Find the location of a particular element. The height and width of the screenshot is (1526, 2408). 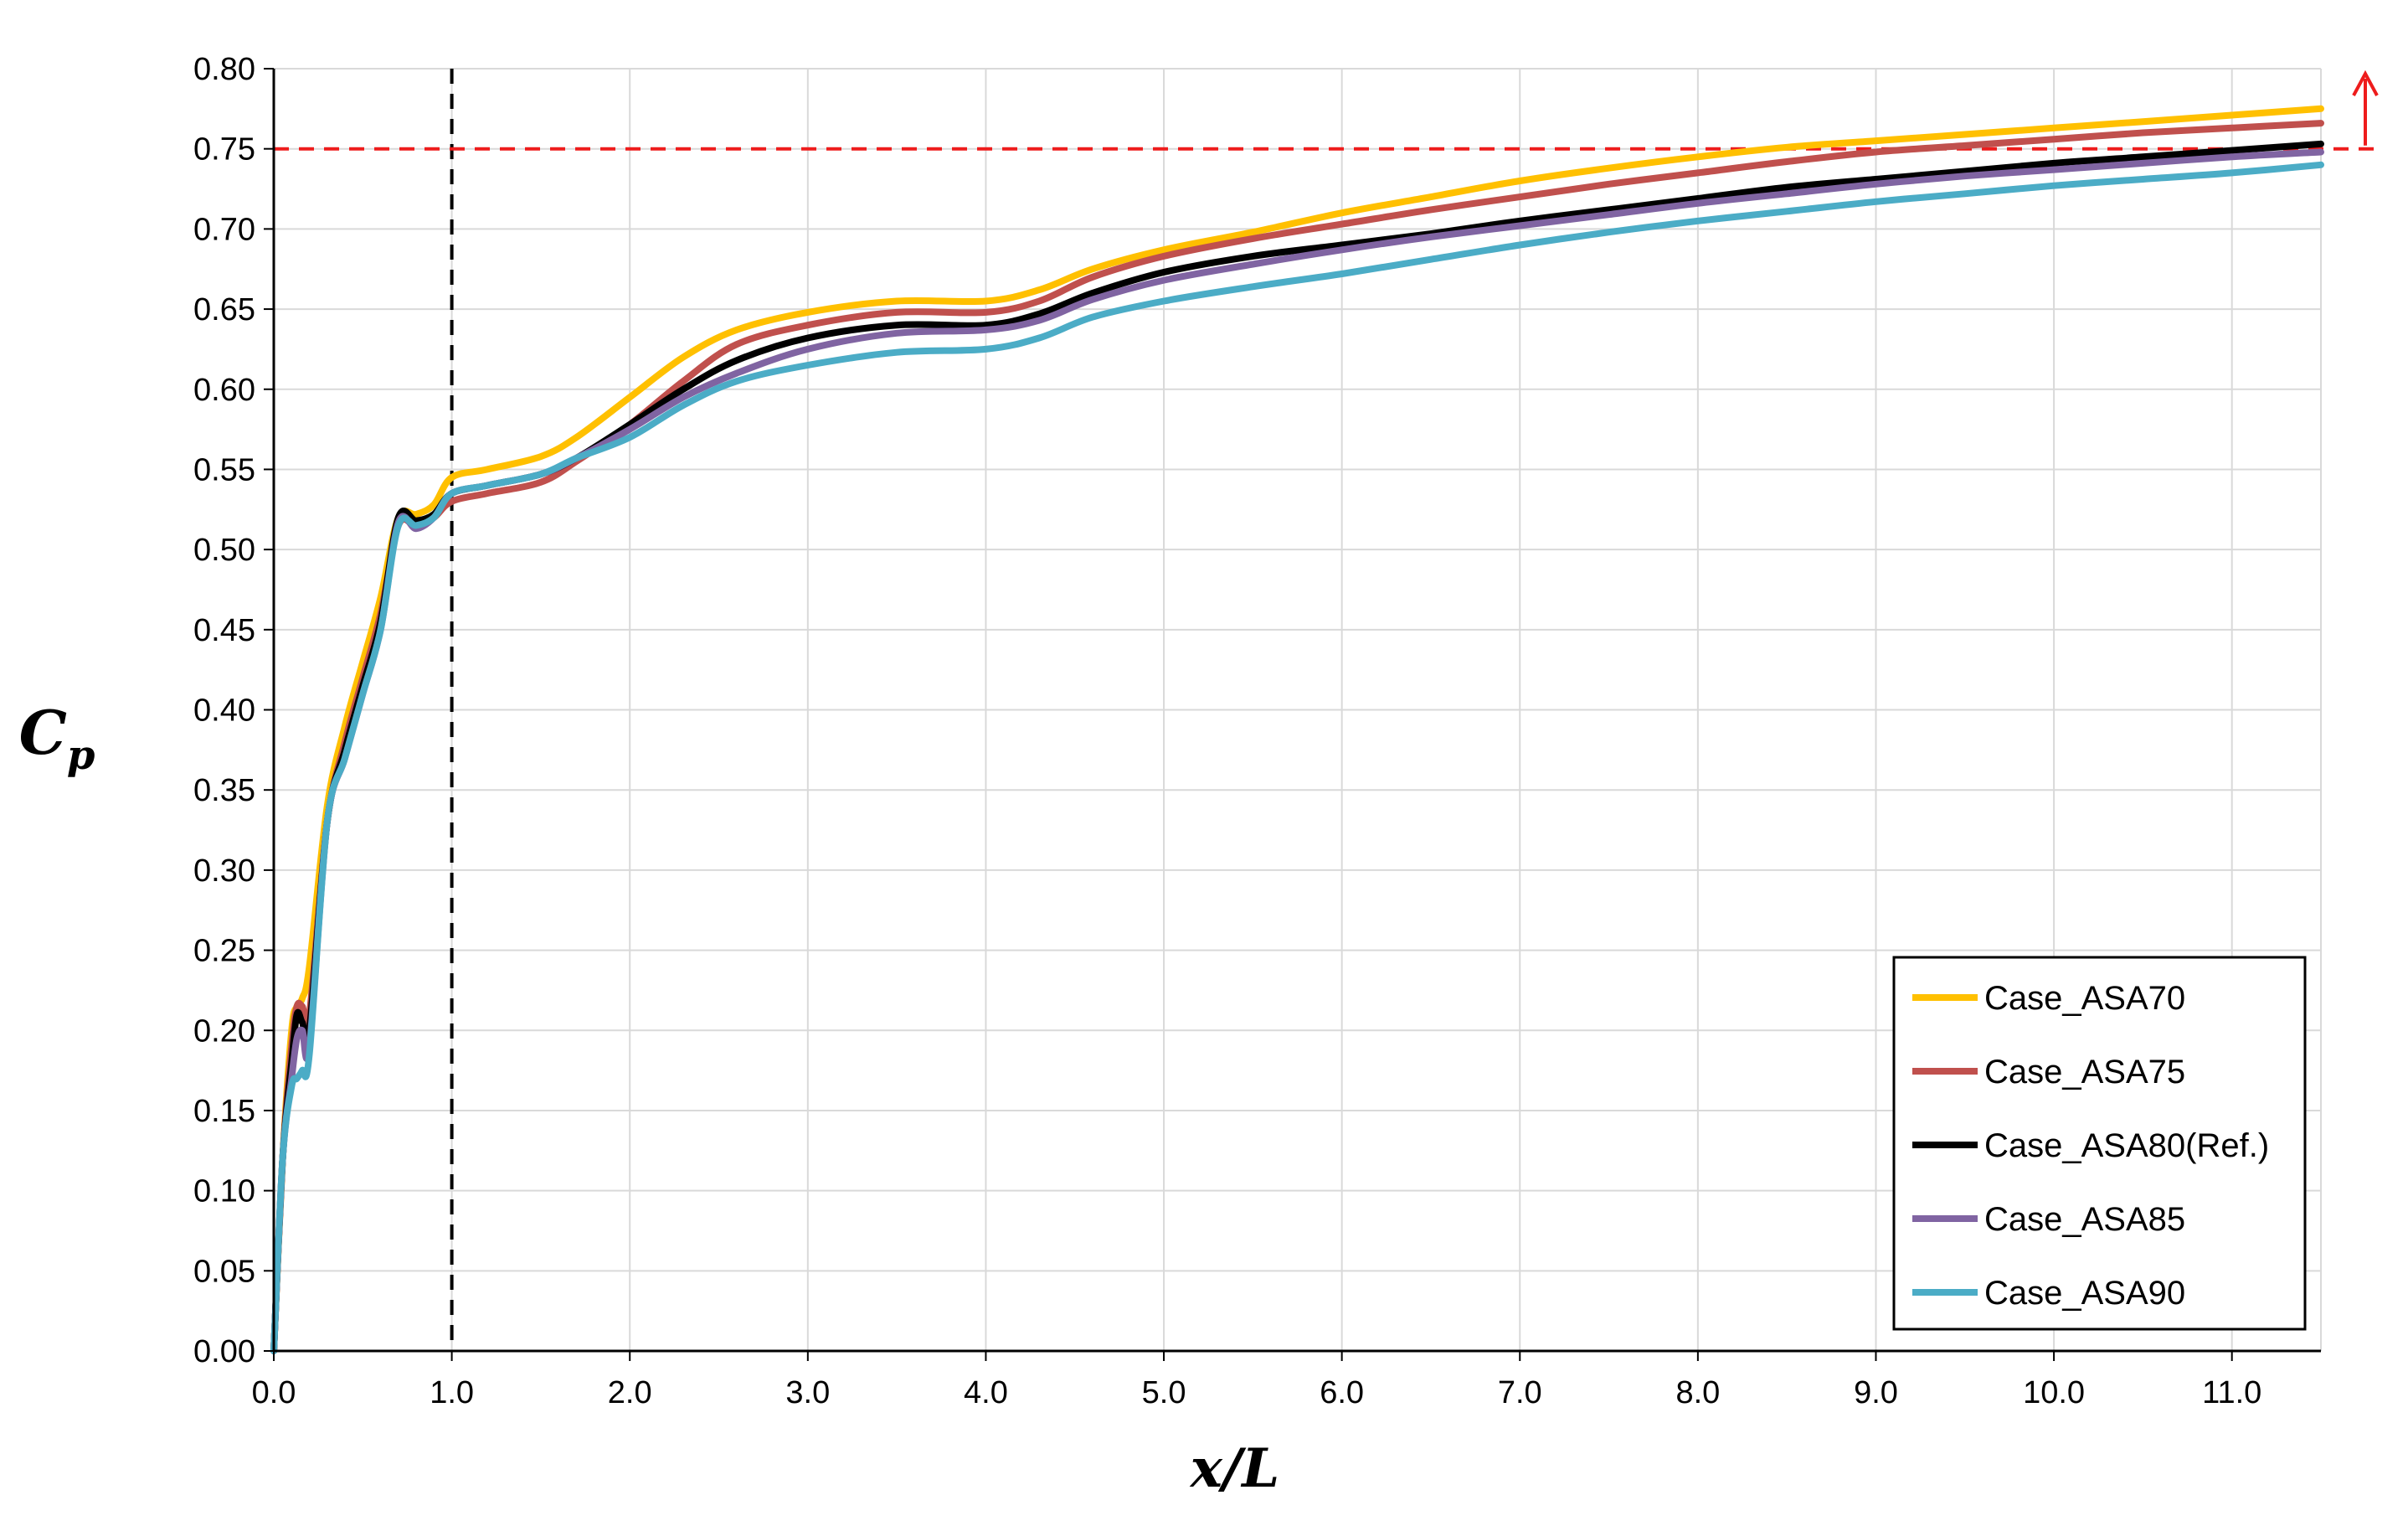

x-tick-label: 8.0 is located at coordinates (1697, 1392).